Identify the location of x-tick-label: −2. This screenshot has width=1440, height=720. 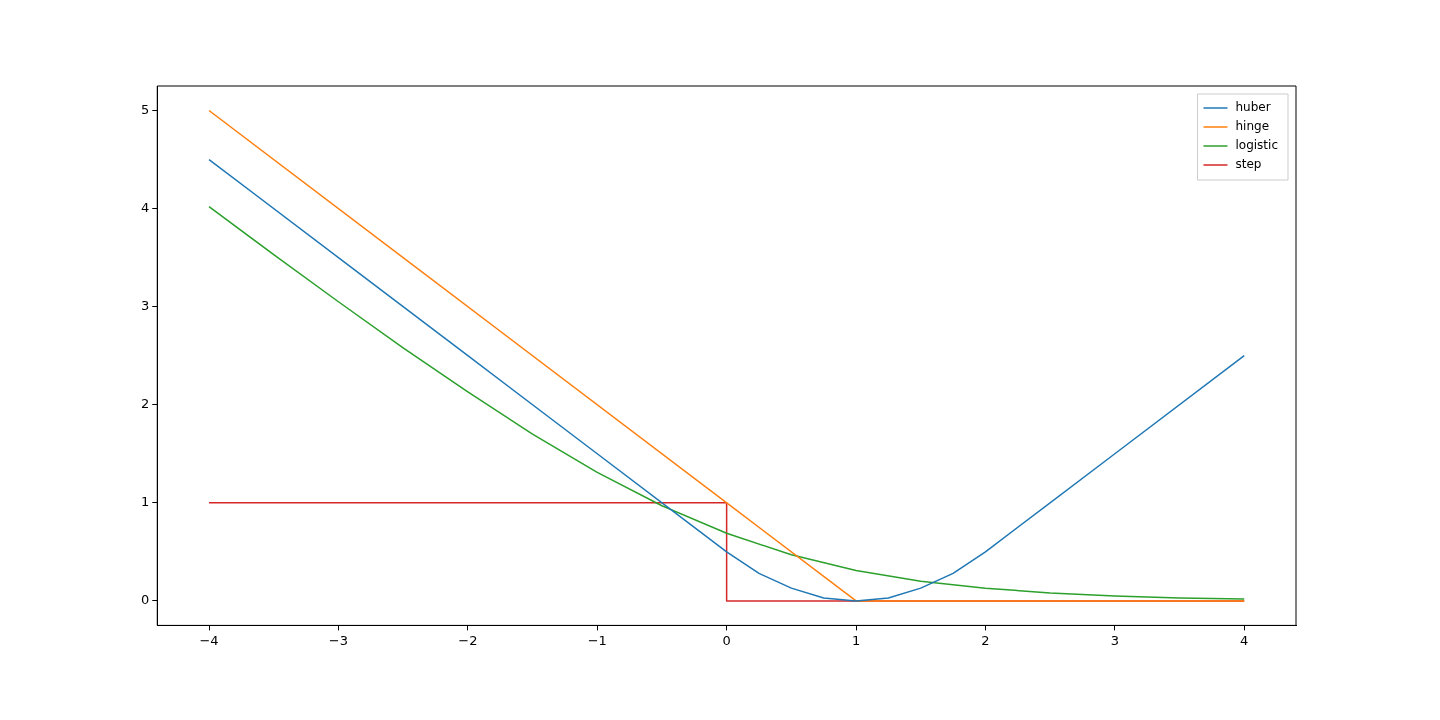
(468, 640).